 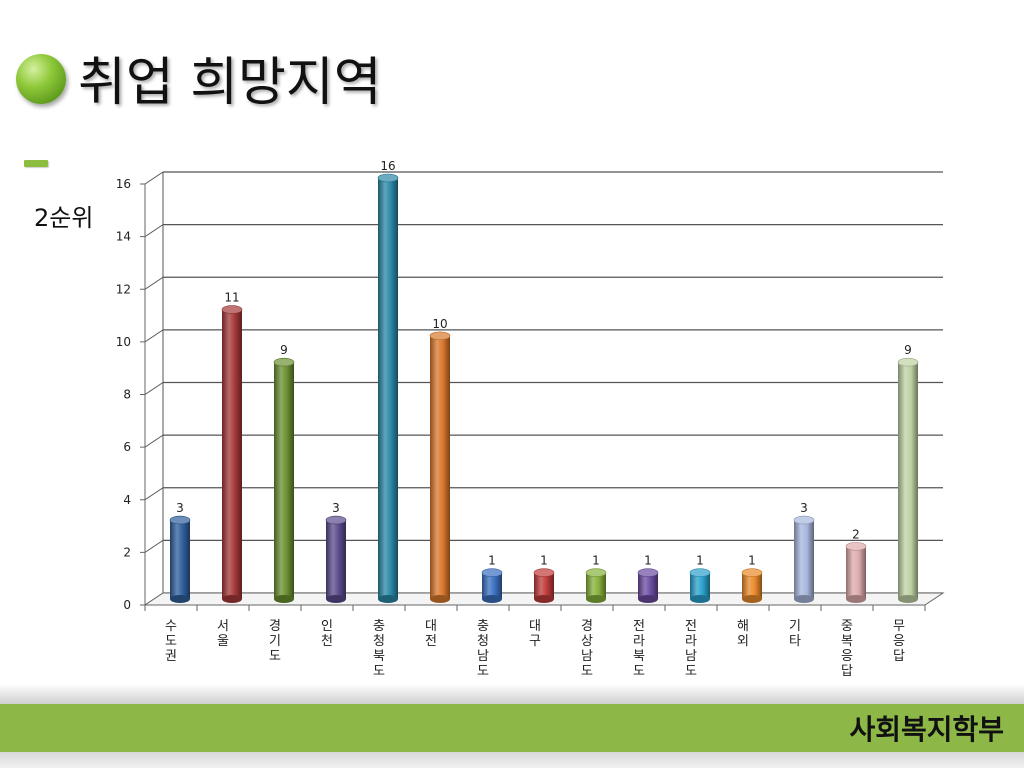 What do you see at coordinates (231, 298) in the screenshot?
I see `data-label: 11` at bounding box center [231, 298].